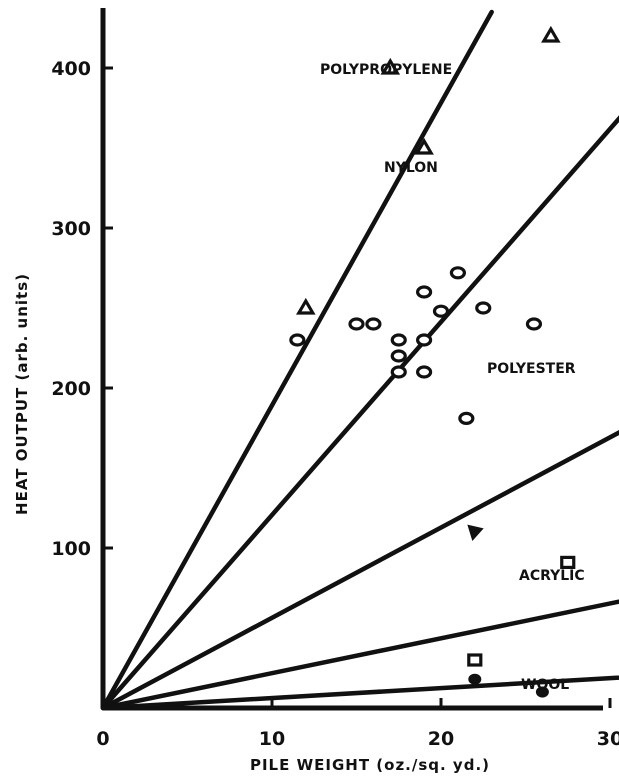 The width and height of the screenshot is (619, 777). What do you see at coordinates (441, 739) in the screenshot?
I see `x-tick-label: 20` at bounding box center [441, 739].